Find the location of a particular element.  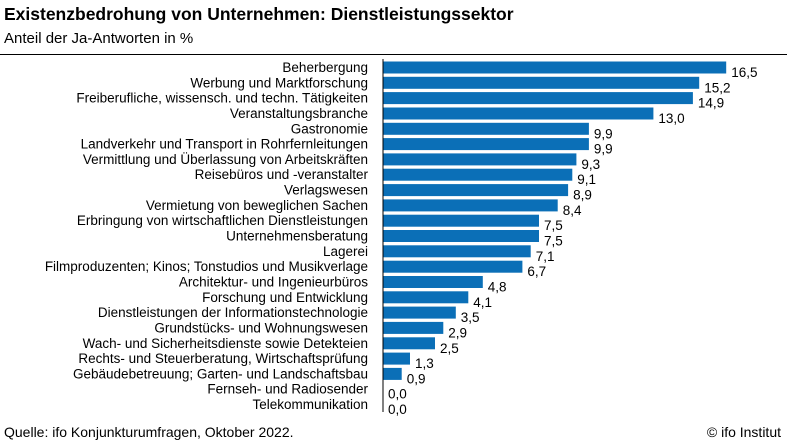

value-label-7: 9,3 is located at coordinates (590, 164).